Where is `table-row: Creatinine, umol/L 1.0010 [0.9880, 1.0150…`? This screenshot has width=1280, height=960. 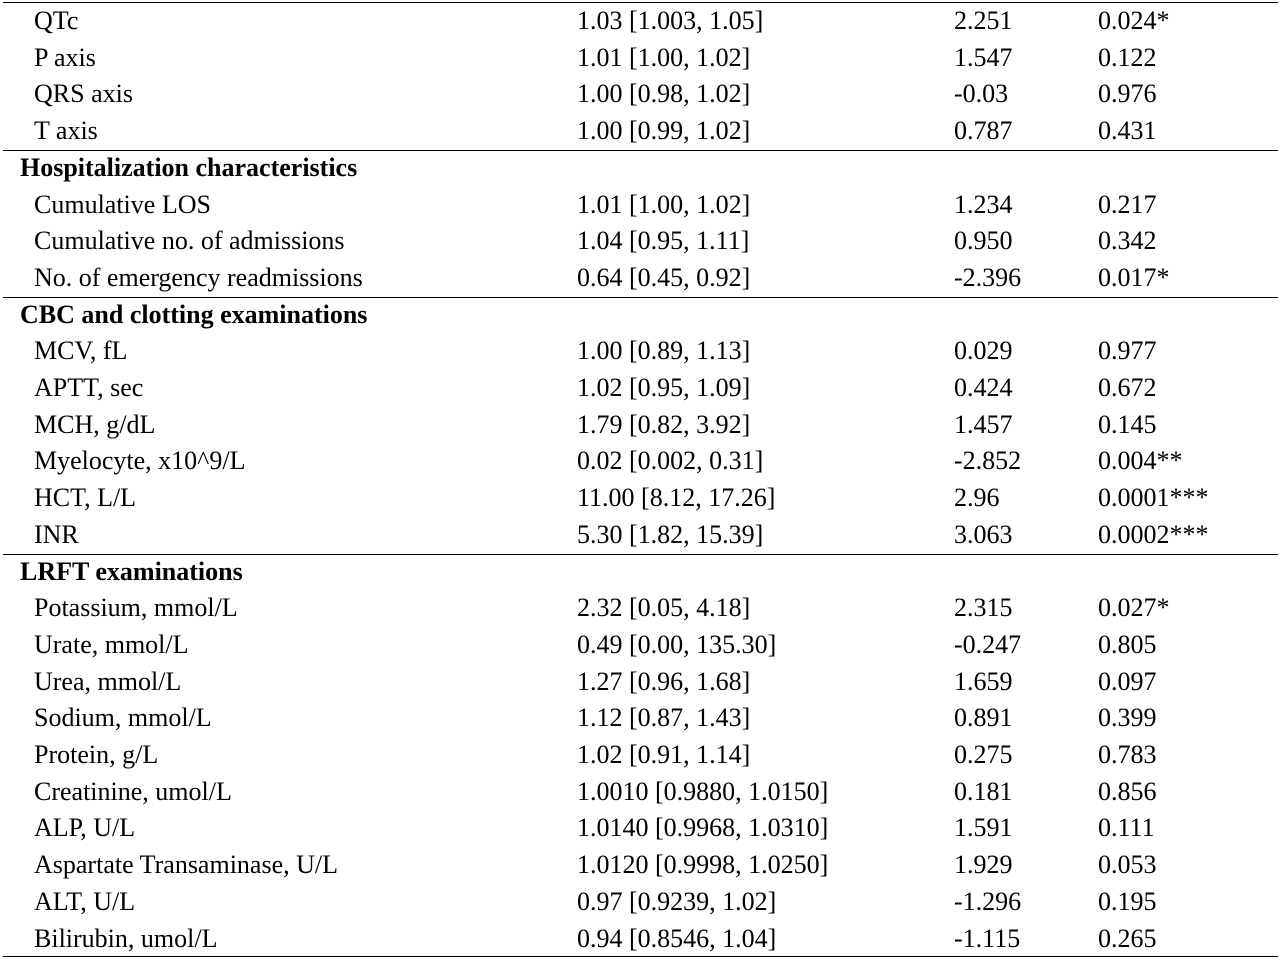 table-row: Creatinine, umol/L 1.0010 [0.9880, 1.0150… is located at coordinates (640, 792).